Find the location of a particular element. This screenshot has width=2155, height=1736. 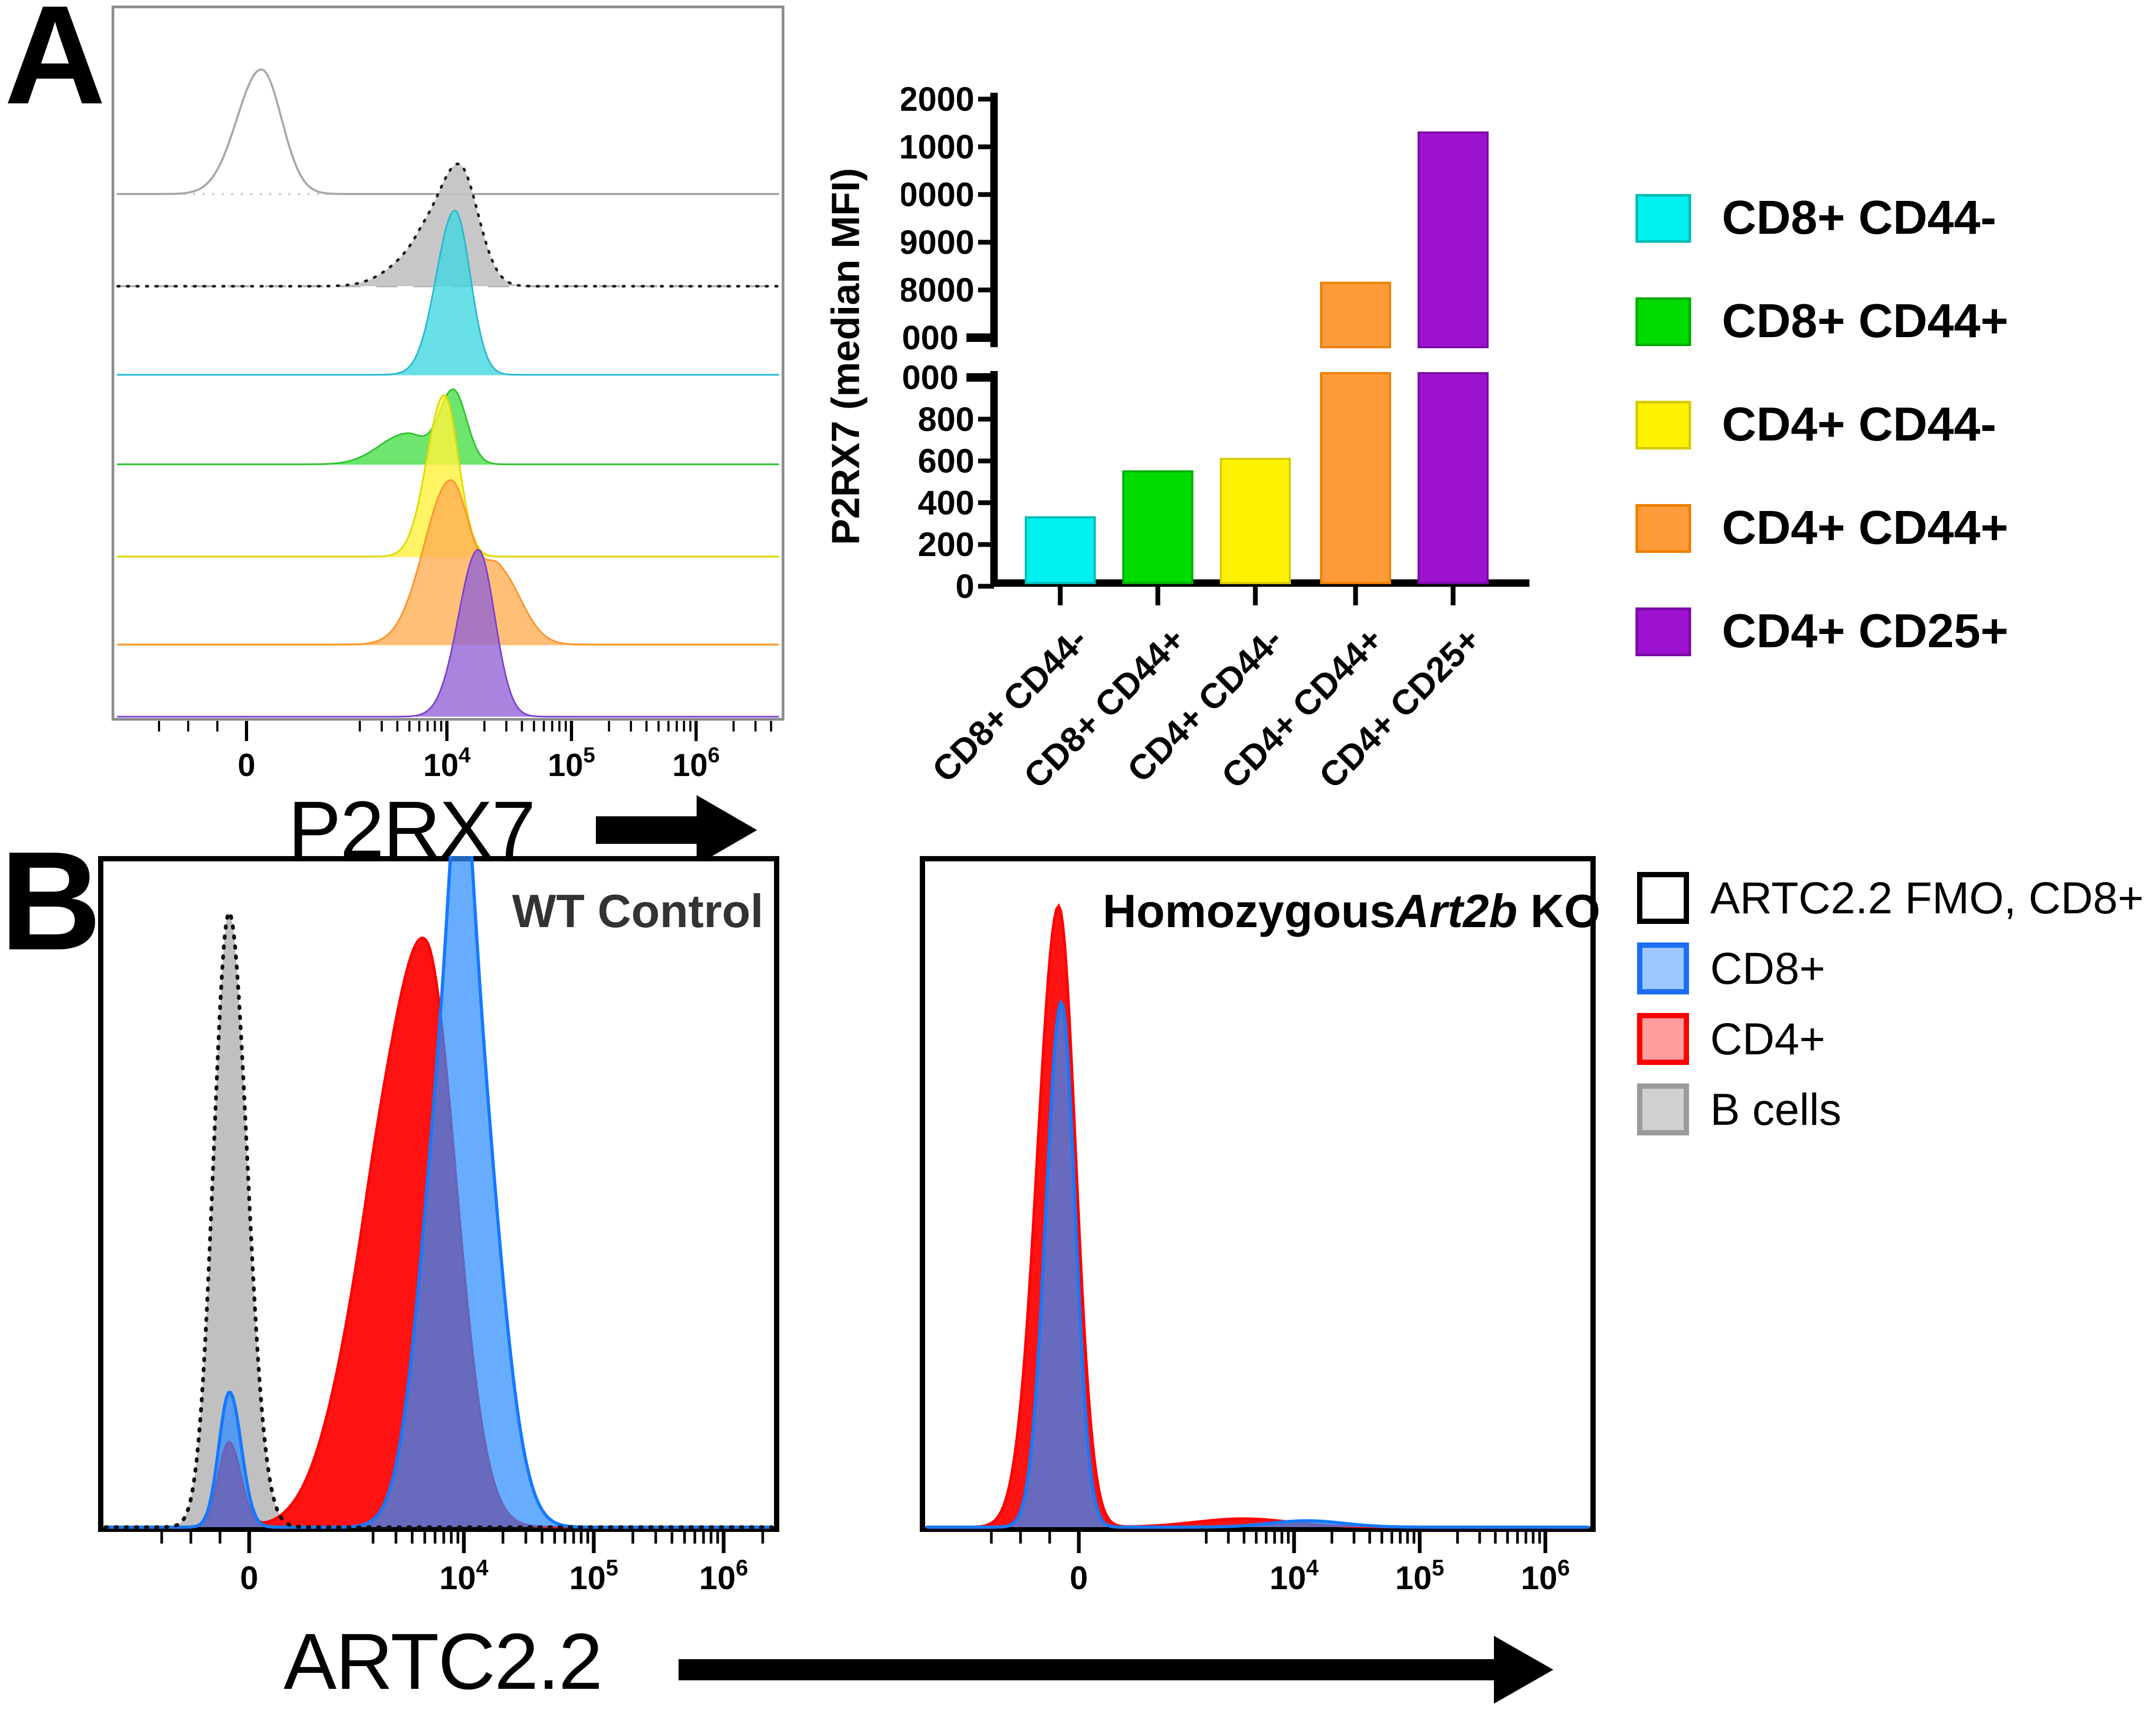

ko-plot-title: HomozygousArt2b KO is located at coordinates (1352, 911).